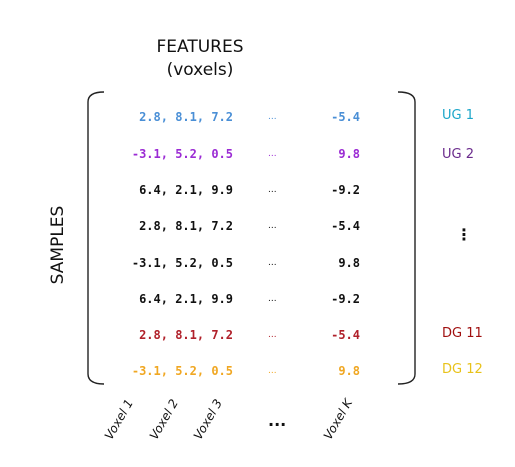 The height and width of the screenshot is (467, 515). Describe the element at coordinates (462, 333) in the screenshot. I see `group-label-dg11: DG 11` at that location.